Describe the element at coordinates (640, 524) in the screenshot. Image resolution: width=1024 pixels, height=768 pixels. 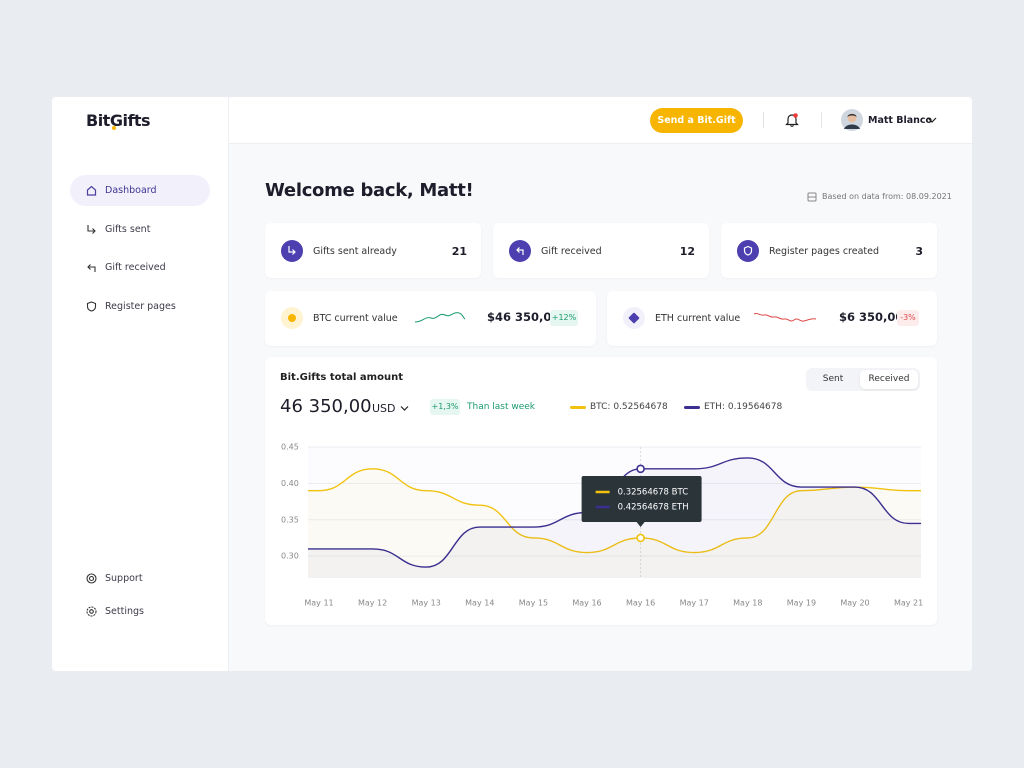
I see `tooltip-arrow` at that location.